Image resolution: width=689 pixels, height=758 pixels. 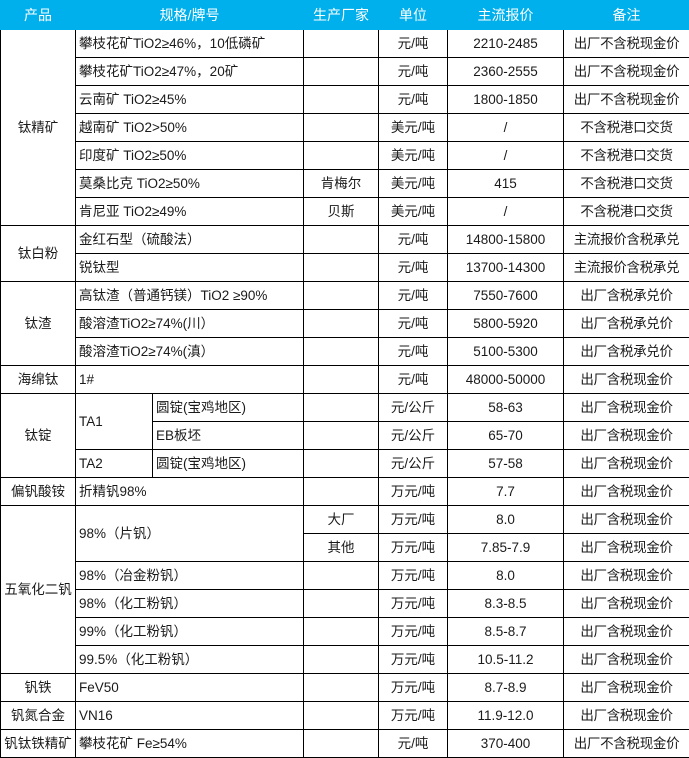 I want to click on price-cell: 2210-2485, so click(x=506, y=44).